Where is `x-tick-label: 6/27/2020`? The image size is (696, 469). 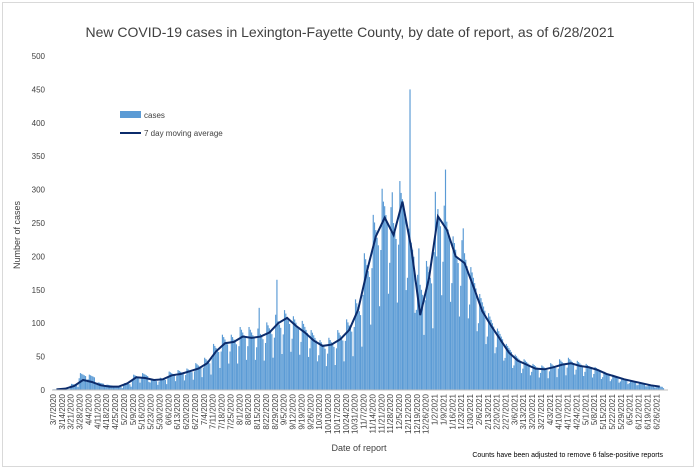
x-tick-label: 6/27/2020 is located at coordinates (195, 411).